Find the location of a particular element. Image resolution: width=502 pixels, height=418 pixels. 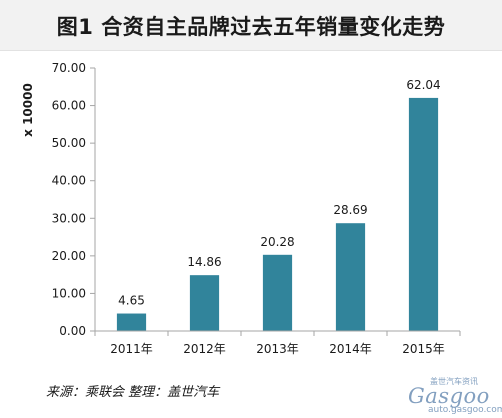

chart-title: 图1 合资自主品牌过去五年销量变化走势 is located at coordinates (251, 27).